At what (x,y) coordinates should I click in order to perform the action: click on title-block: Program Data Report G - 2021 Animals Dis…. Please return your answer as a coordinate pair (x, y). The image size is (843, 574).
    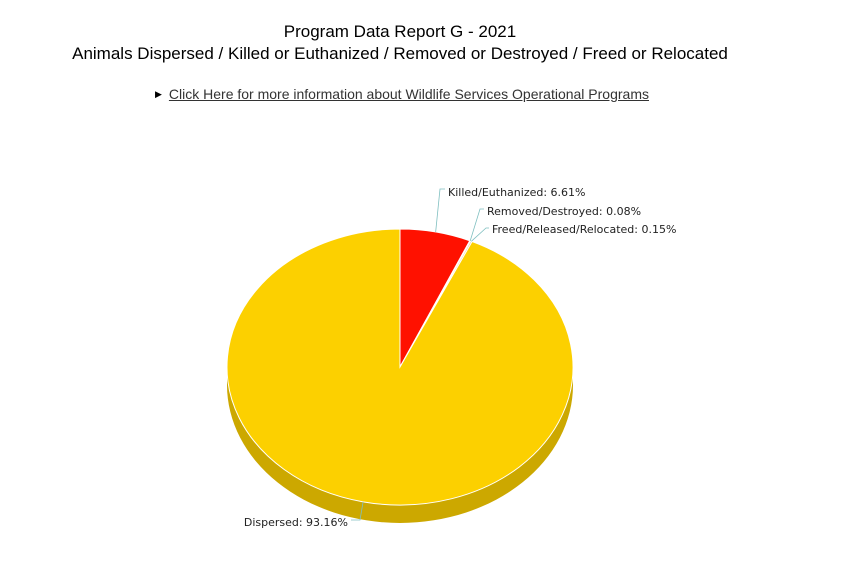
    Looking at the image, I should click on (400, 43).